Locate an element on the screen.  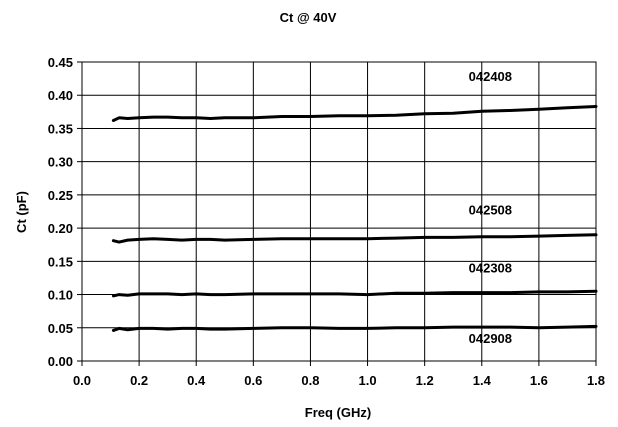
y-tick-label: 0.35 is located at coordinates (60, 128).